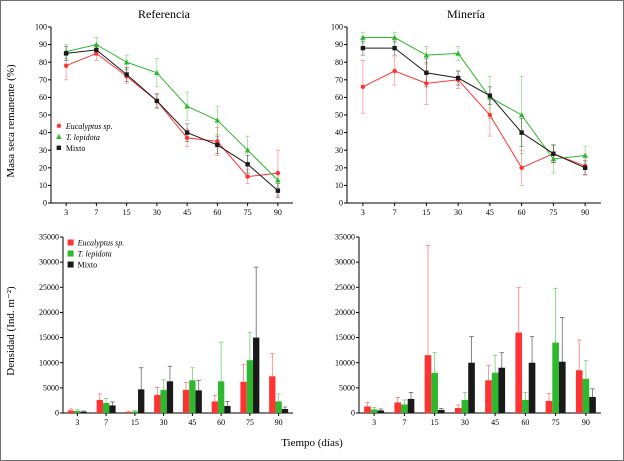 The image size is (624, 461). What do you see at coordinates (11, 331) in the screenshot?
I see `y-axis-label-densidad: Densidad (Ind. m⁻²)` at bounding box center [11, 331].